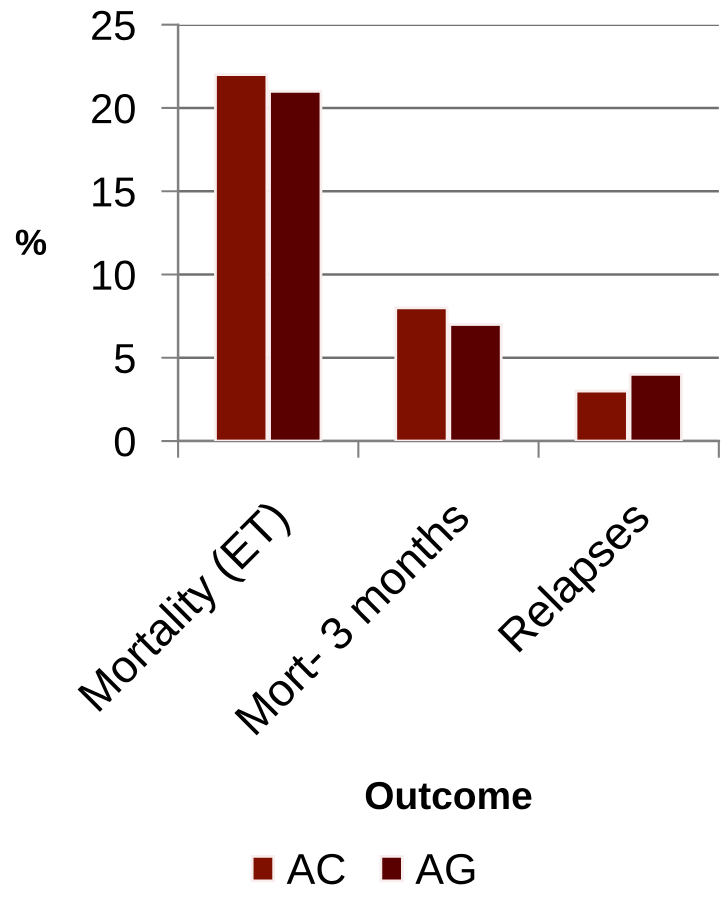 Image resolution: width=721 pixels, height=915 pixels. Describe the element at coordinates (124, 359) in the screenshot. I see `y-tick-label: 5` at that location.